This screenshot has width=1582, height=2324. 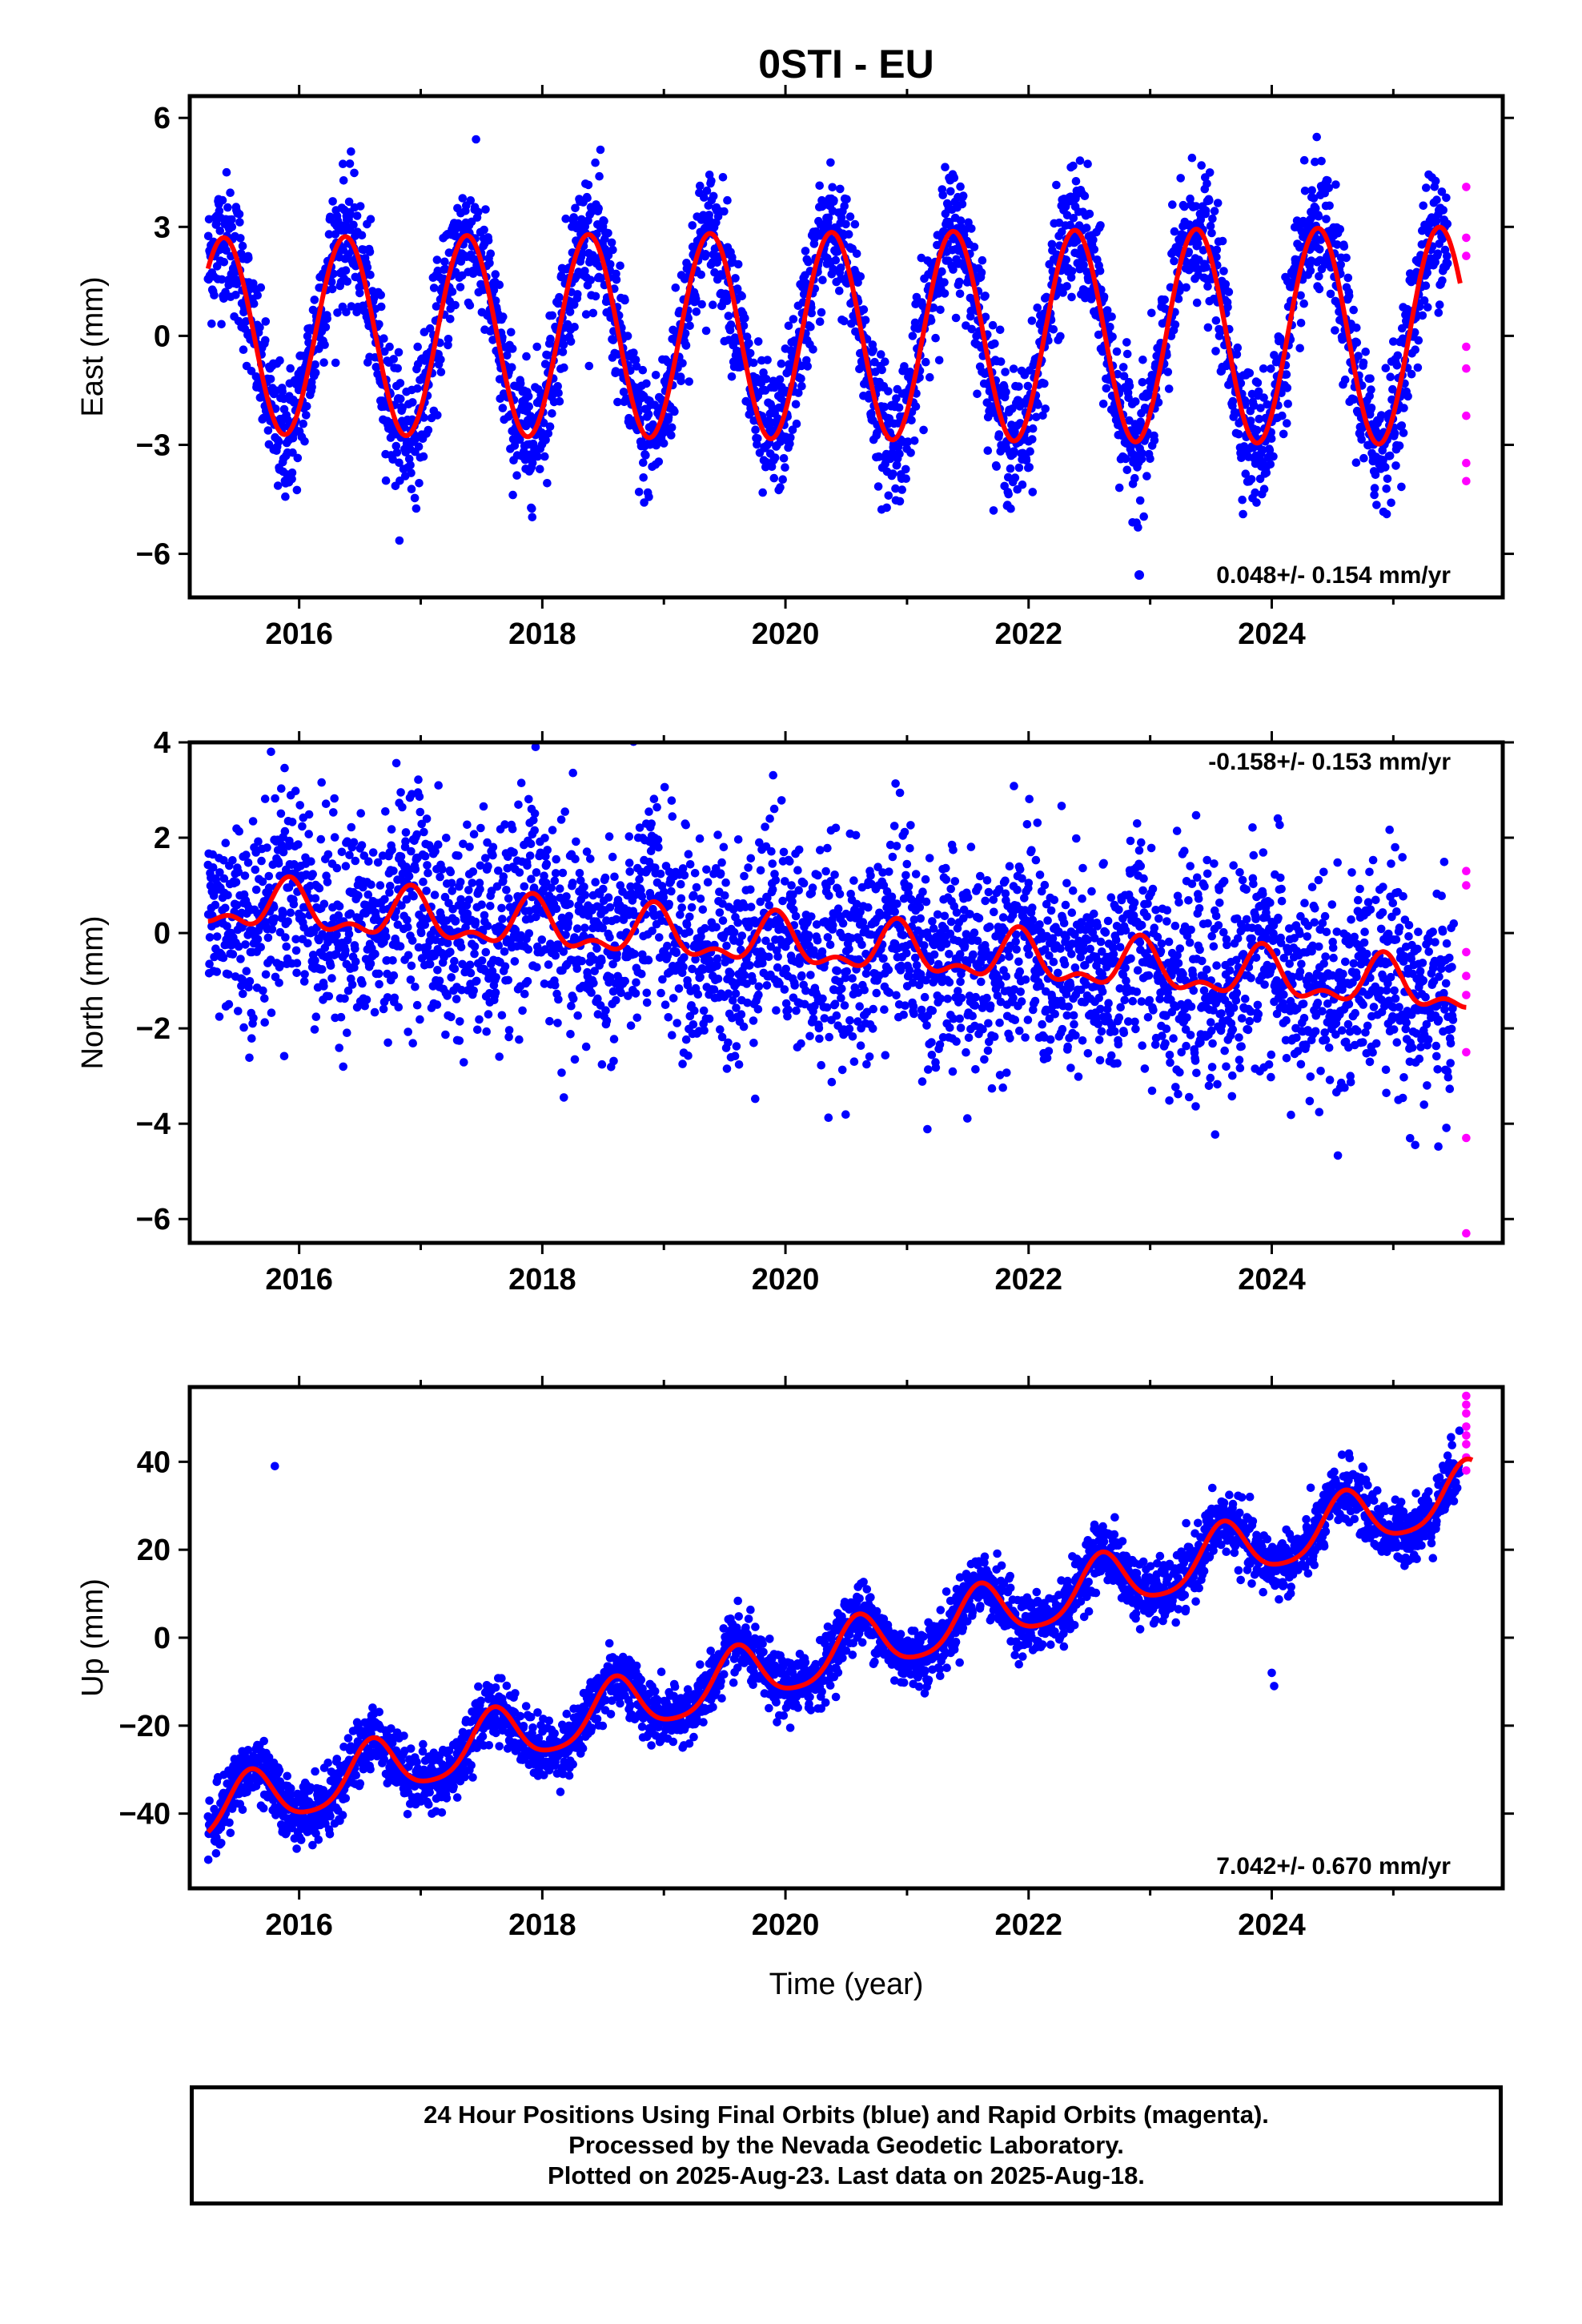 I want to click on data-points, so click(x=837, y=338).